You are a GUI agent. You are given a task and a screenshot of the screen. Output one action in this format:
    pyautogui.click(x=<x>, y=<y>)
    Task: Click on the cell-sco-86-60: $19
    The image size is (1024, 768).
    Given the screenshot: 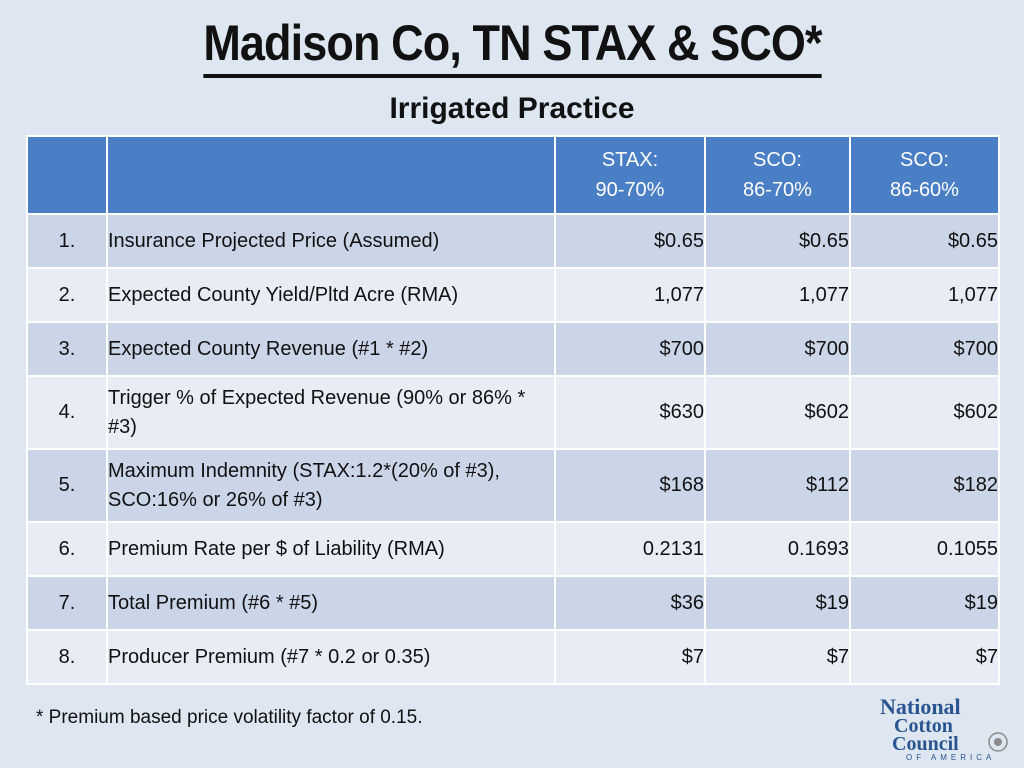 What is the action you would take?
    pyautogui.click(x=924, y=603)
    